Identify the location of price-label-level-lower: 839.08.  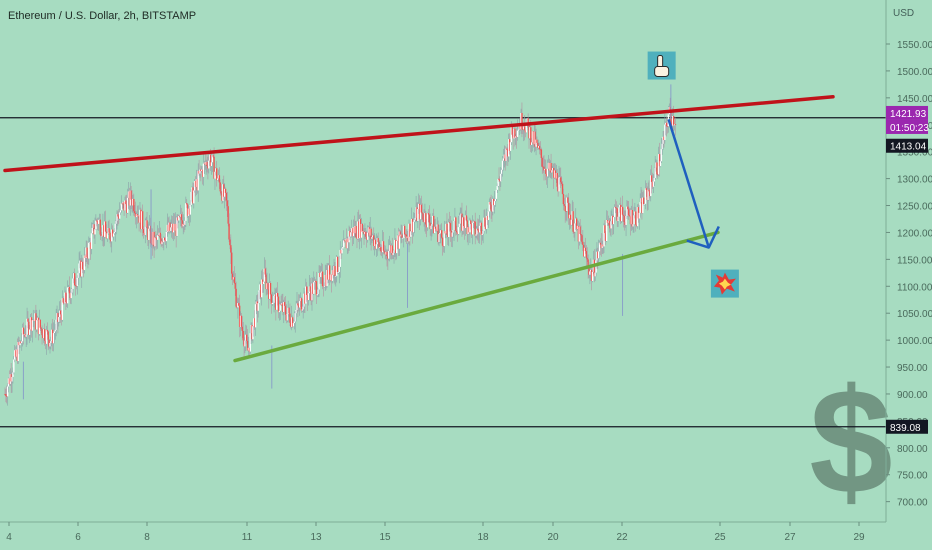
(907, 426).